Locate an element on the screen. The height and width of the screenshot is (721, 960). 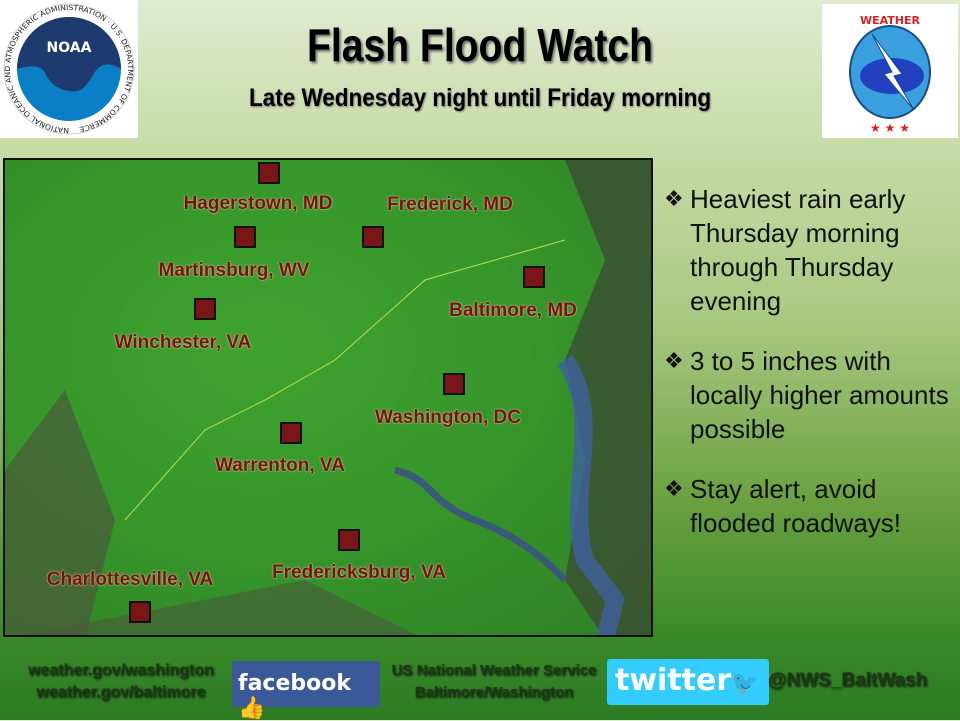
city-label: Baltimore, MD is located at coordinates (513, 310).